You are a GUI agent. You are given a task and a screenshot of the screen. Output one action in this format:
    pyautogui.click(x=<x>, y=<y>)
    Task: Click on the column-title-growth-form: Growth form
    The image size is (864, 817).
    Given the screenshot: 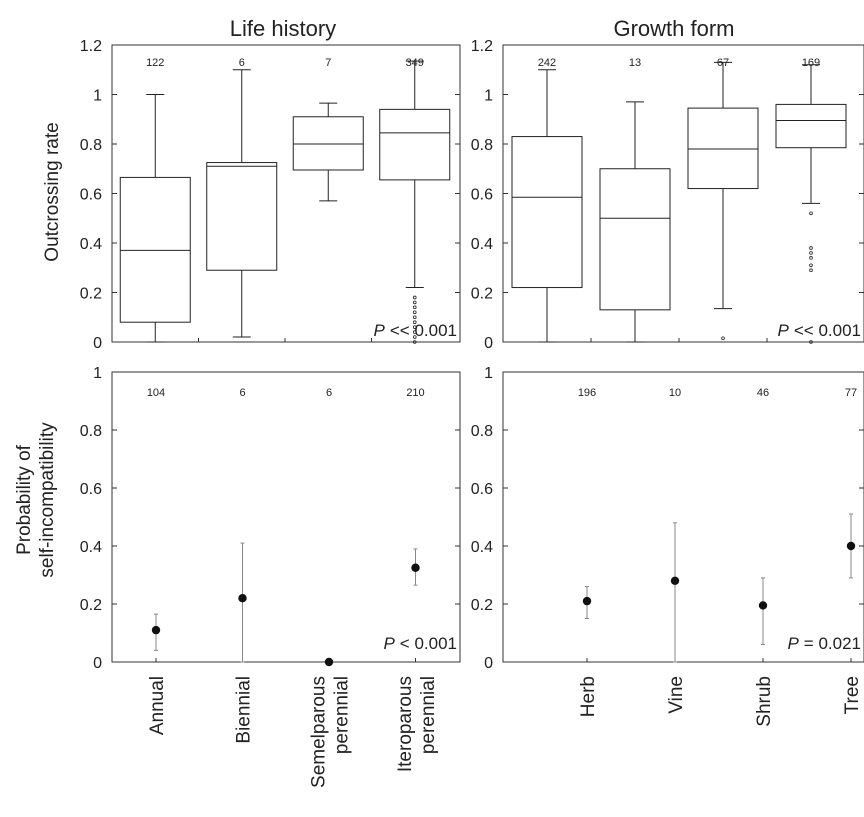 What is the action you would take?
    pyautogui.click(x=673, y=28)
    